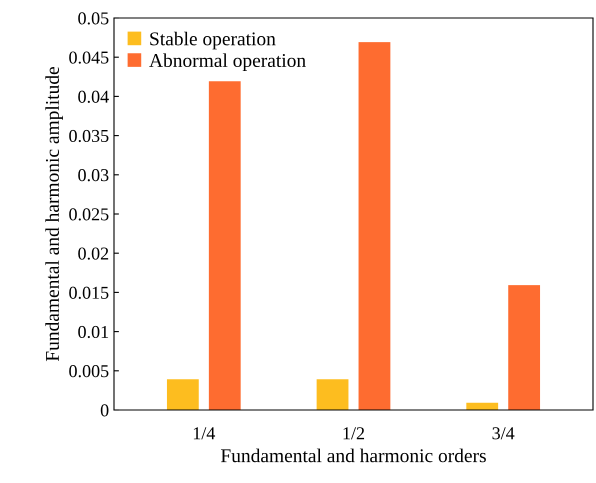  I want to click on x-tick-label: 3/4, so click(503, 433).